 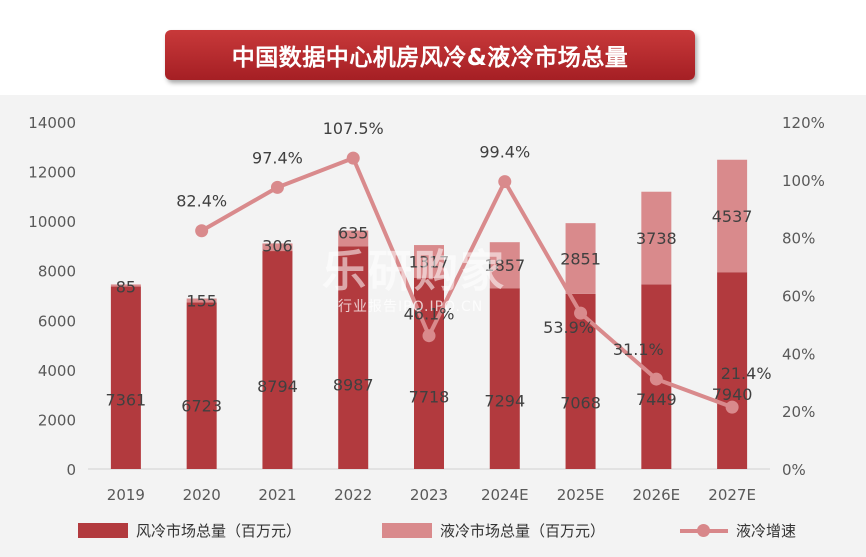 What do you see at coordinates (407, 530) in the screenshot?
I see `legend-swatch-liquid` at bounding box center [407, 530].